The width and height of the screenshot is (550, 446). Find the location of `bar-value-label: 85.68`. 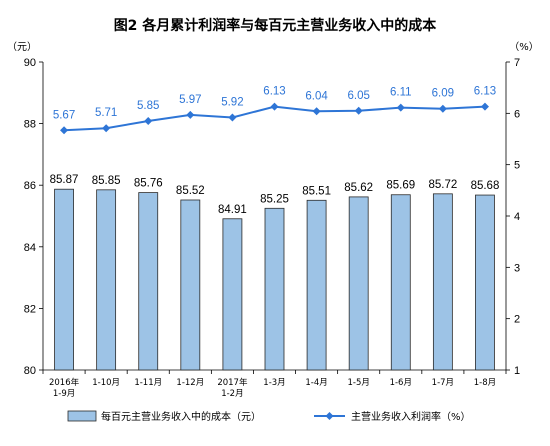

bar-value-label: 85.68 is located at coordinates (485, 186).